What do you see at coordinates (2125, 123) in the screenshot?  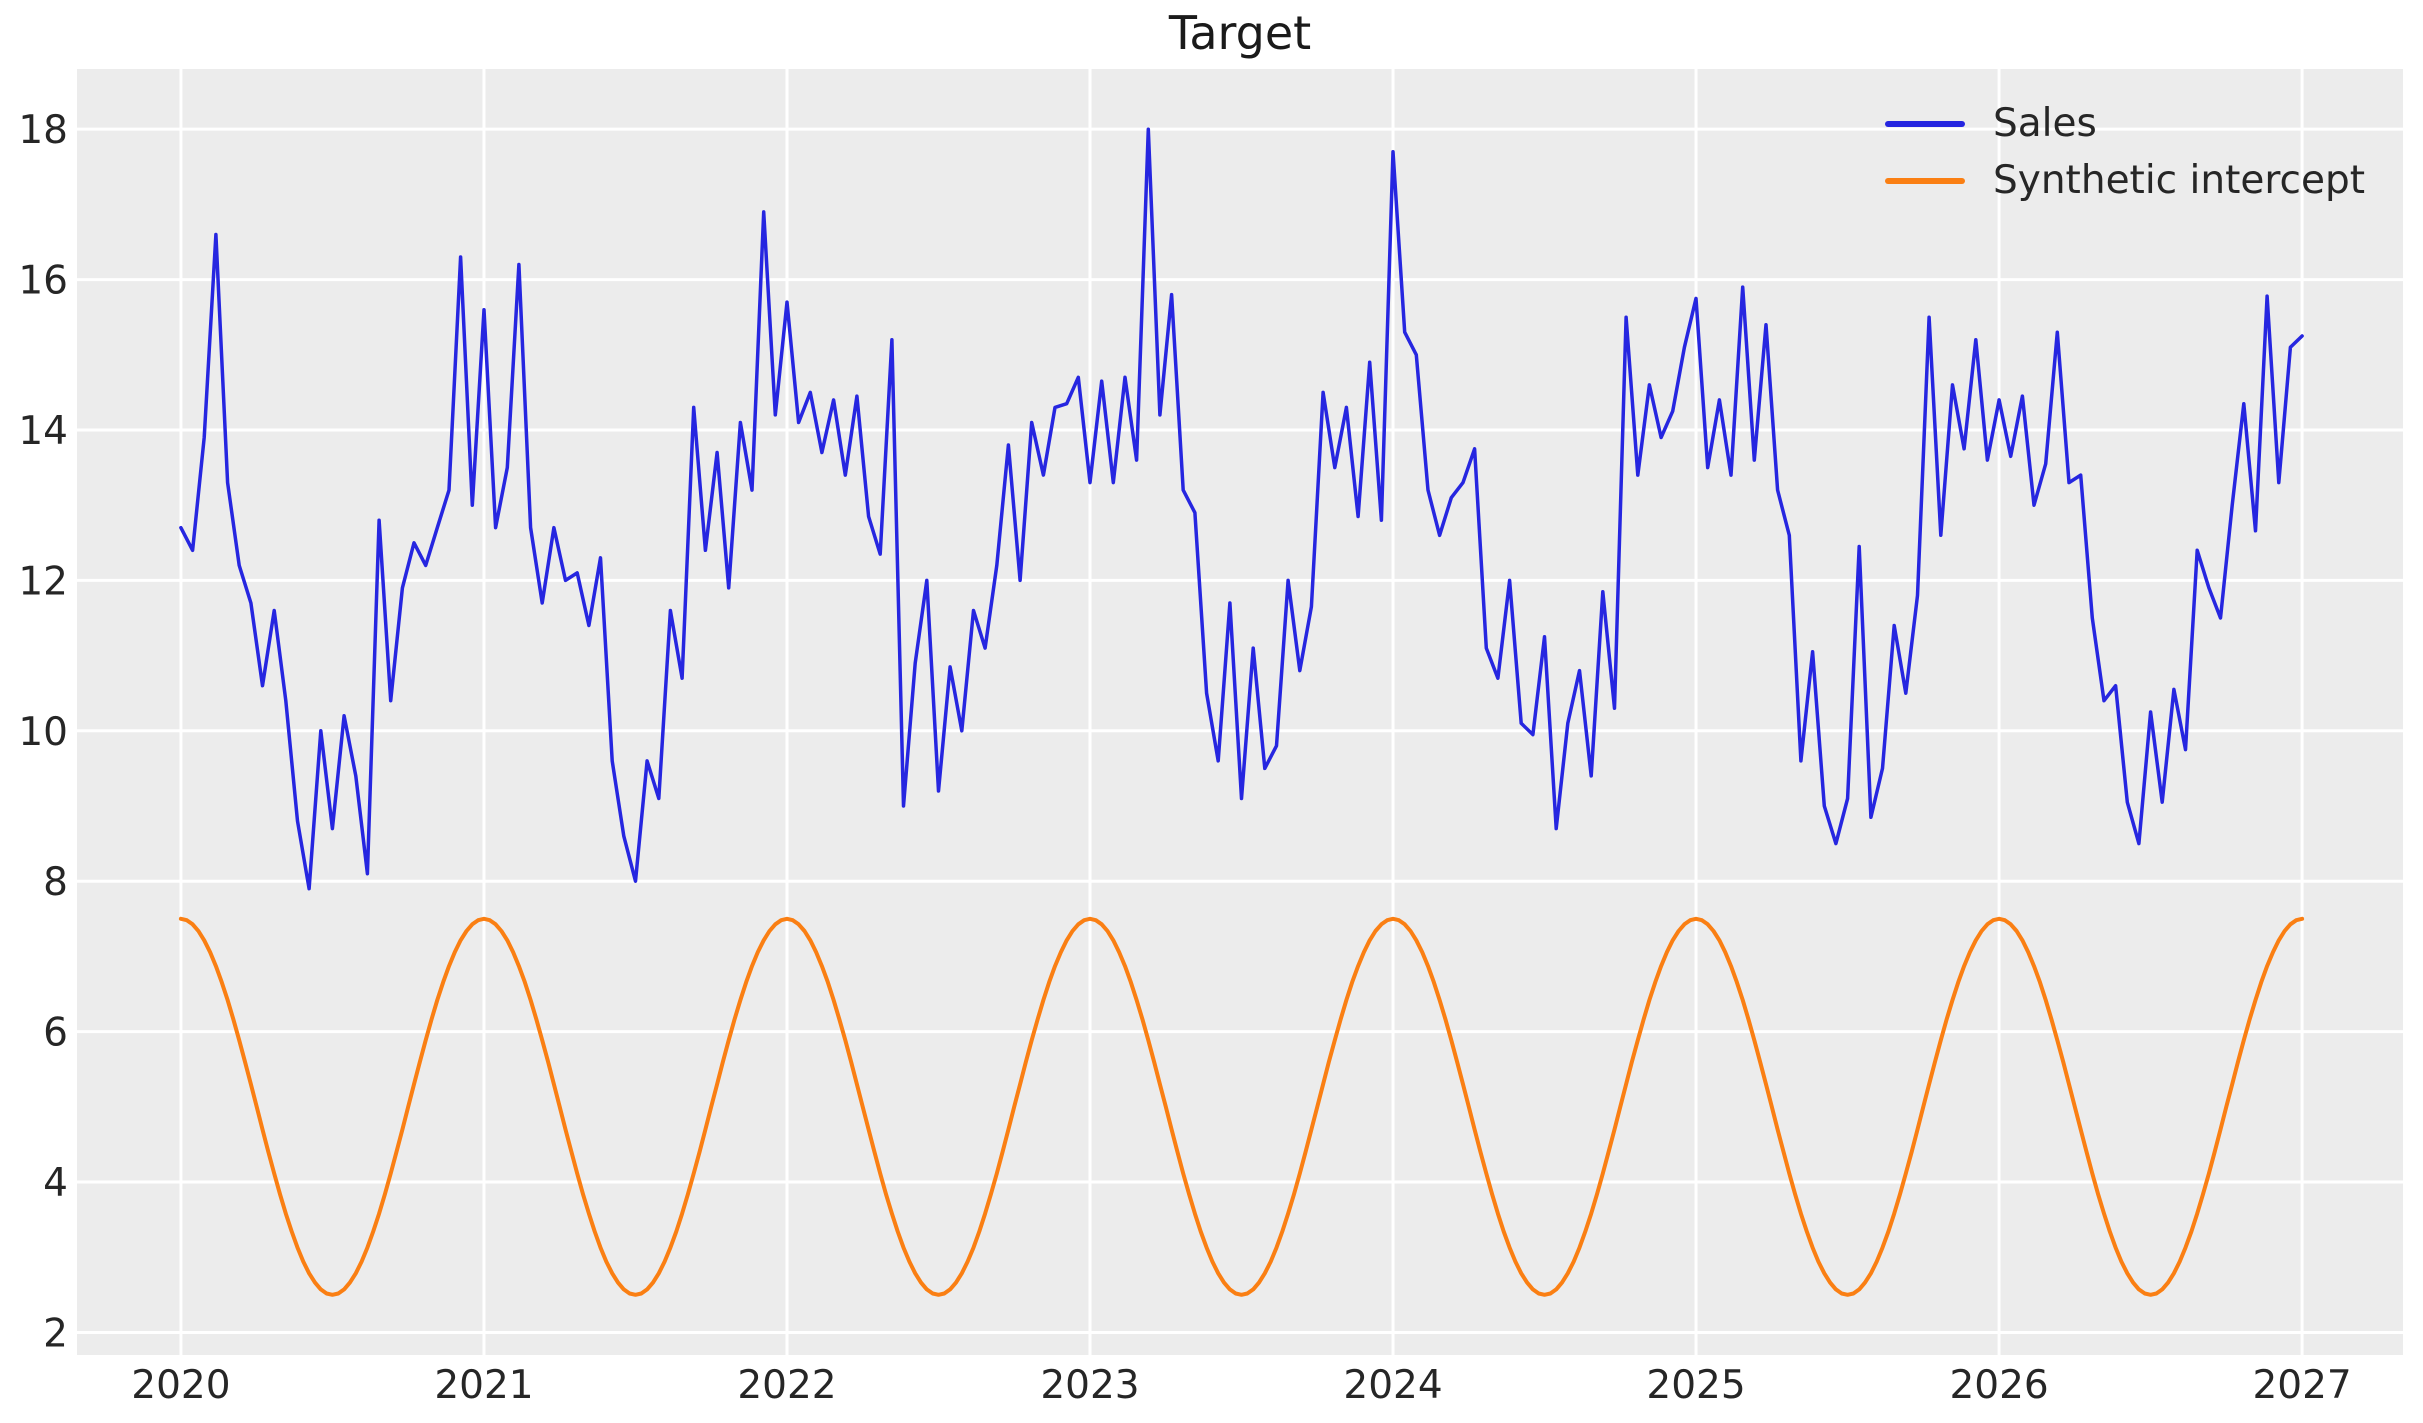 I see `legend-row-sales: Sales` at bounding box center [2125, 123].